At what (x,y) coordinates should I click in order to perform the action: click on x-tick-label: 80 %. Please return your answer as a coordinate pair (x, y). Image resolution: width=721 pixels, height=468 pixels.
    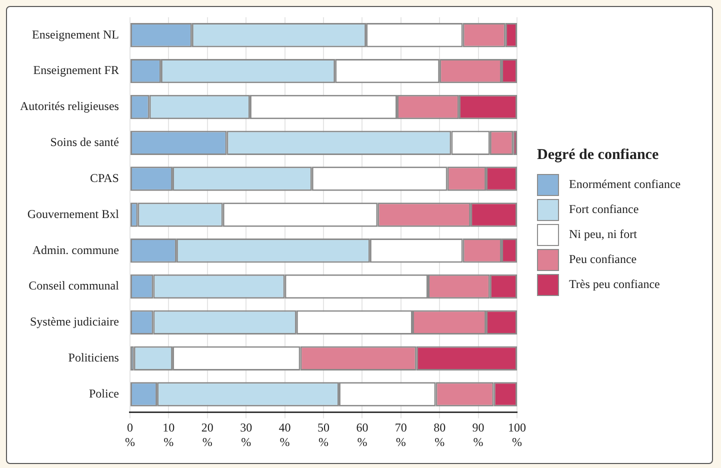
    Looking at the image, I should click on (440, 434).